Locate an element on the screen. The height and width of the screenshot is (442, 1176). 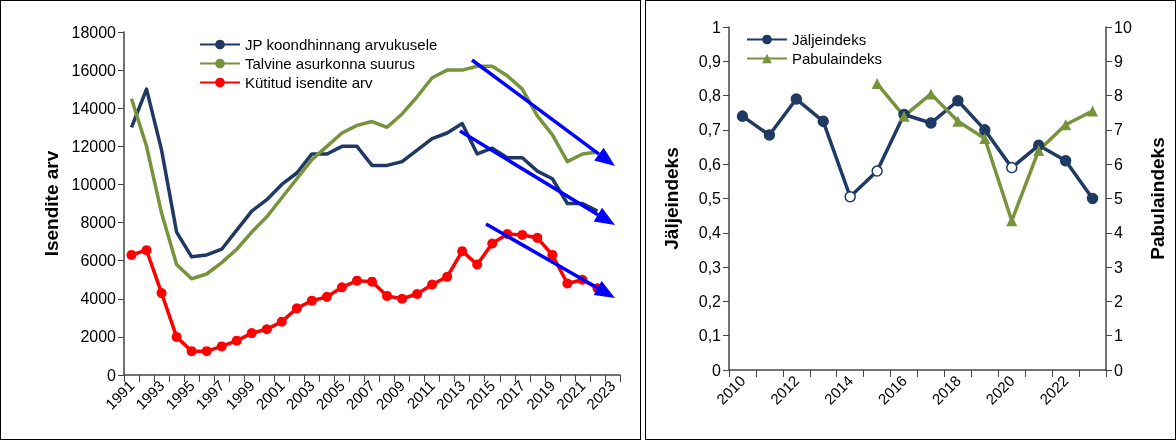
y-tick-label: 0,5 is located at coordinates (710, 198).